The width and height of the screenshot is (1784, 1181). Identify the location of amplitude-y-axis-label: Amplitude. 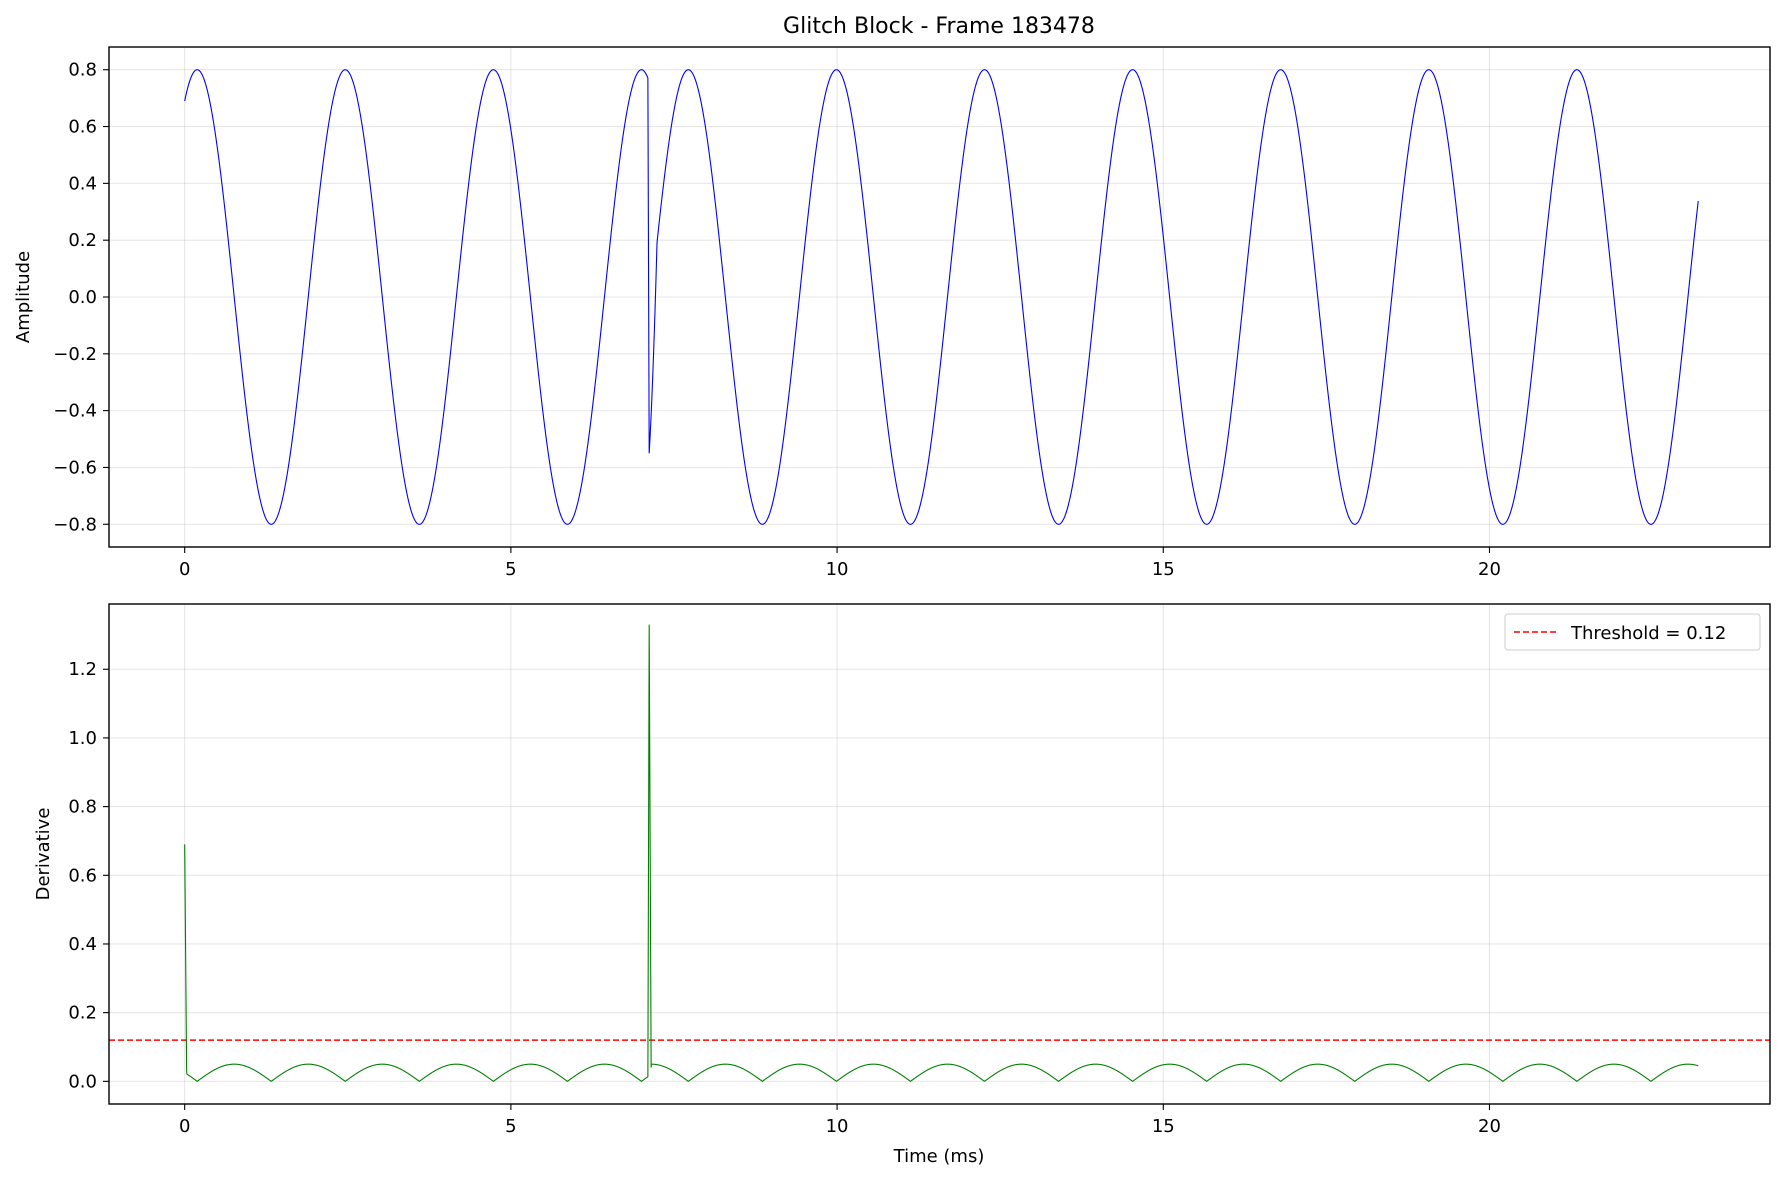
(23, 297).